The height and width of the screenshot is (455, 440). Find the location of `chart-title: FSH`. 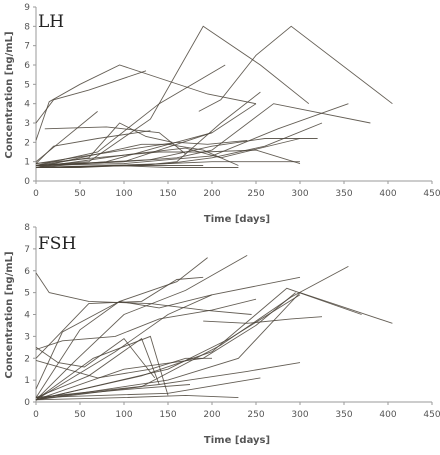

chart-title: FSH is located at coordinates (57, 244).